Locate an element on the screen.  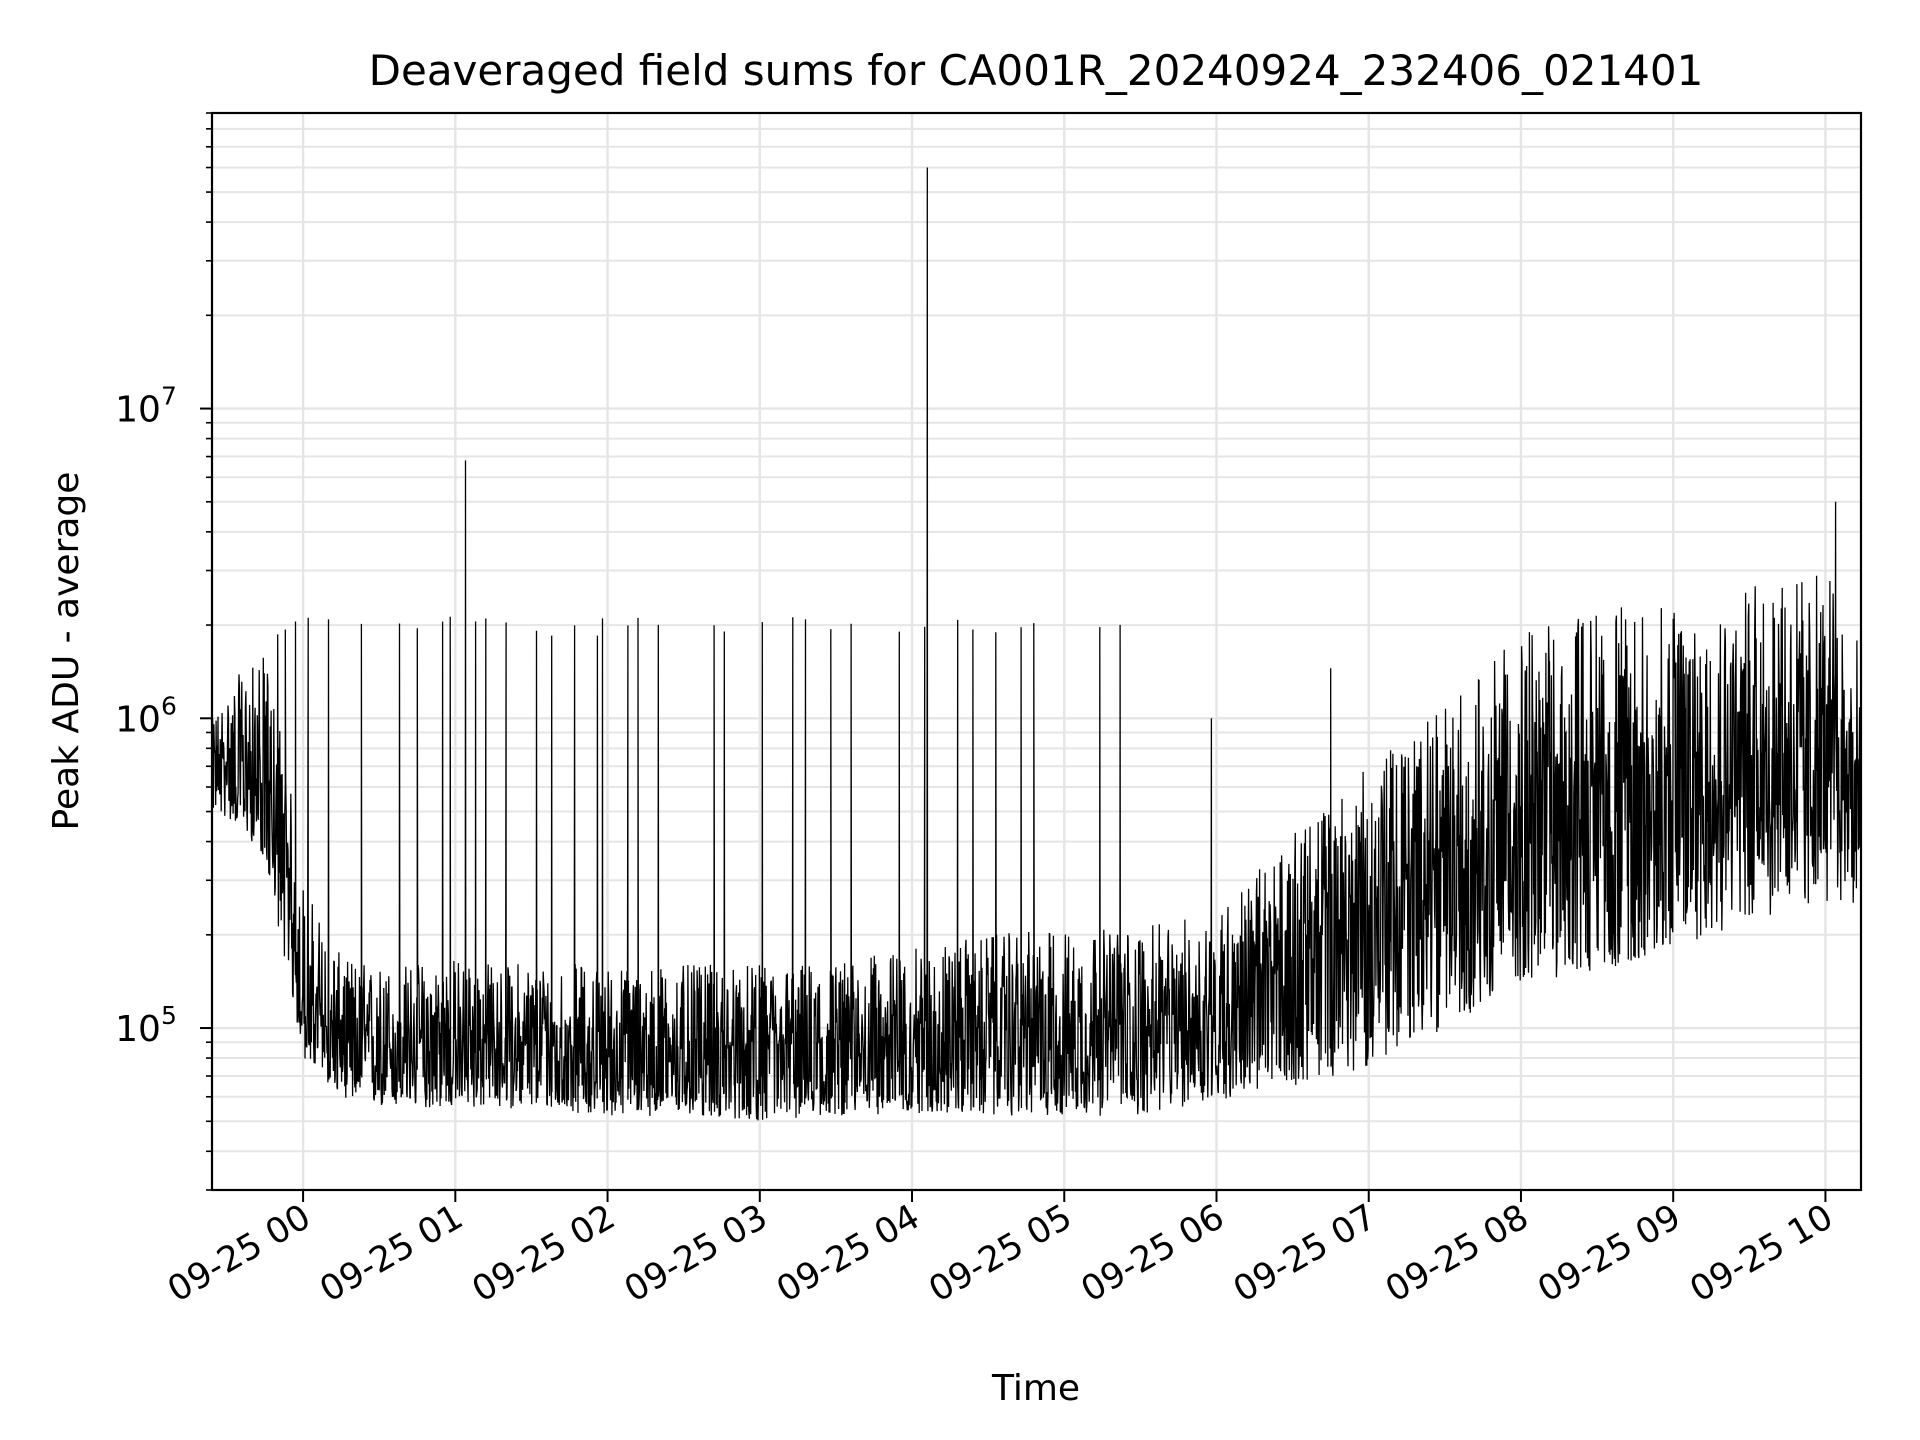
x-axis-label: Time is located at coordinates (1035, 1388).